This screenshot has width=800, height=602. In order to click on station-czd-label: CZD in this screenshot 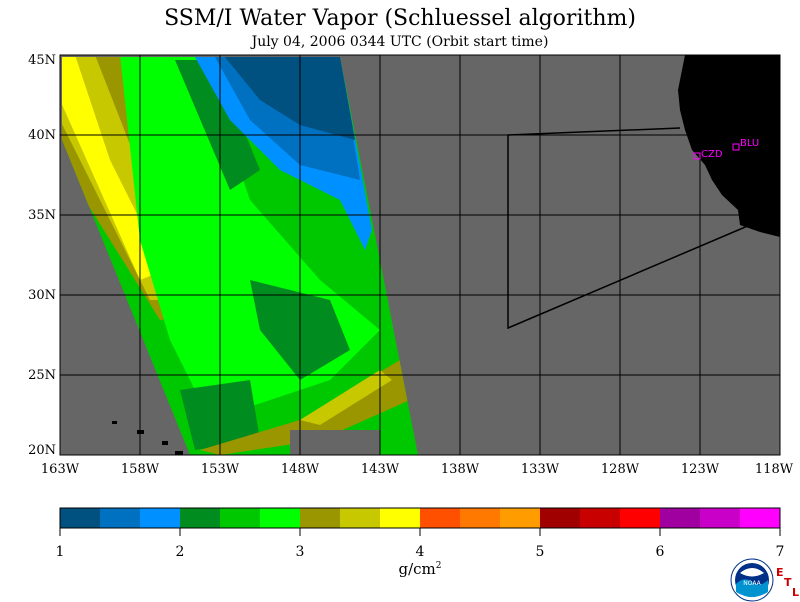, I will do `click(712, 154)`.